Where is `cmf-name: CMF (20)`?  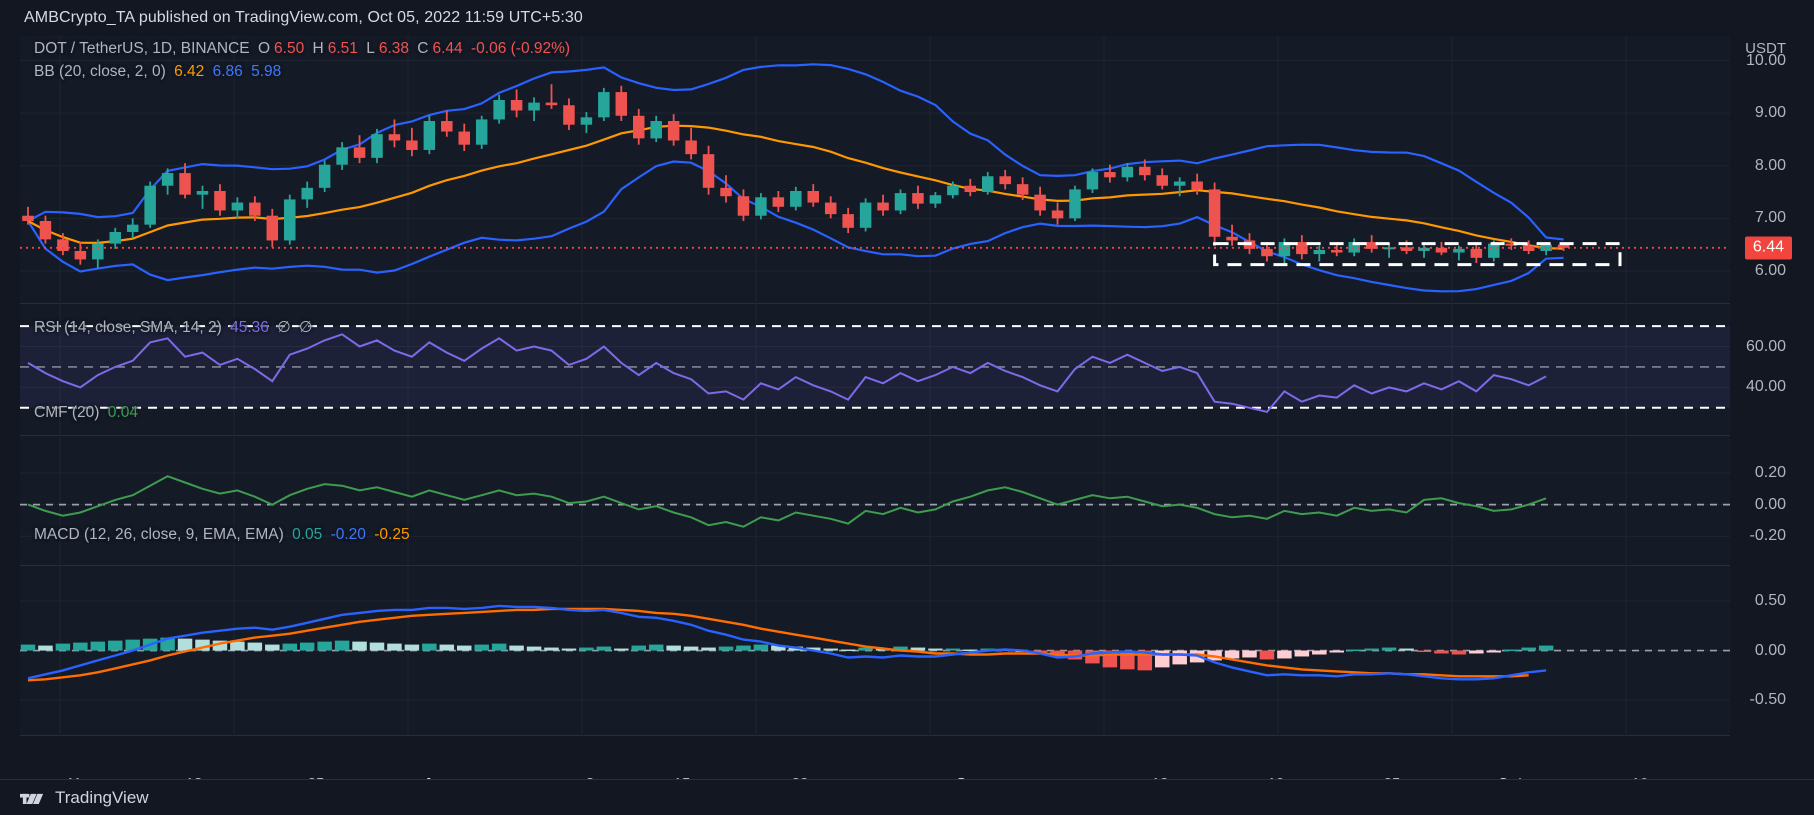 cmf-name: CMF (20) is located at coordinates (67, 412).